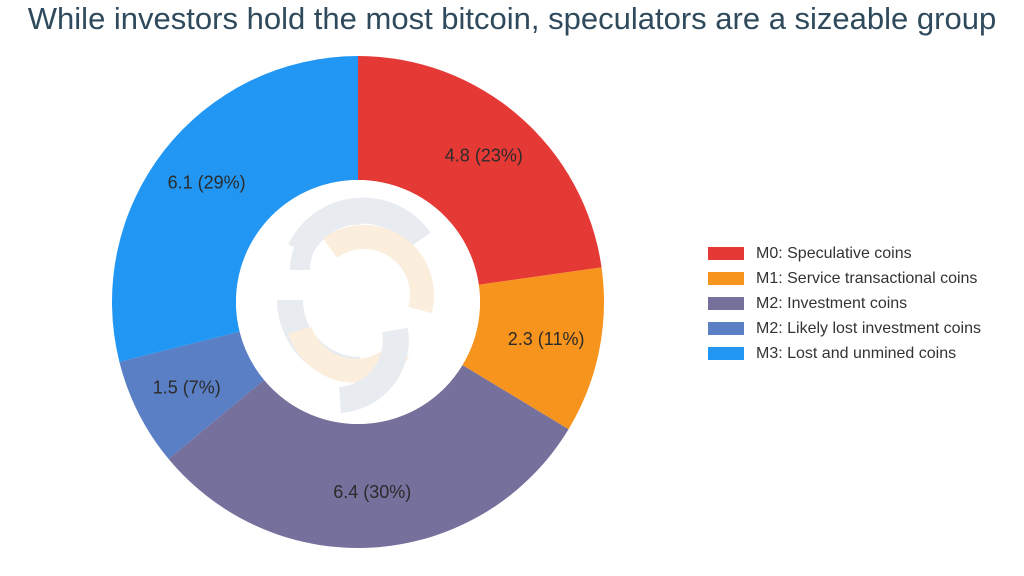 The image size is (1024, 576). What do you see at coordinates (546, 339) in the screenshot?
I see `slice-label-1: 2.3 (11%)` at bounding box center [546, 339].